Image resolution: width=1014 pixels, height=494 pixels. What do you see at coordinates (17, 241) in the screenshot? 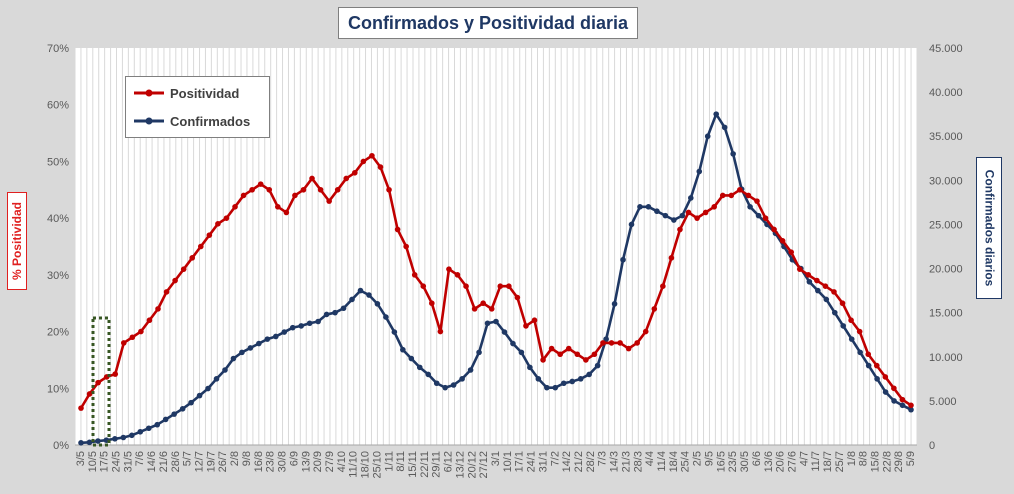
I see `y-axis-left-label-text: % Positividad` at bounding box center [17, 241].